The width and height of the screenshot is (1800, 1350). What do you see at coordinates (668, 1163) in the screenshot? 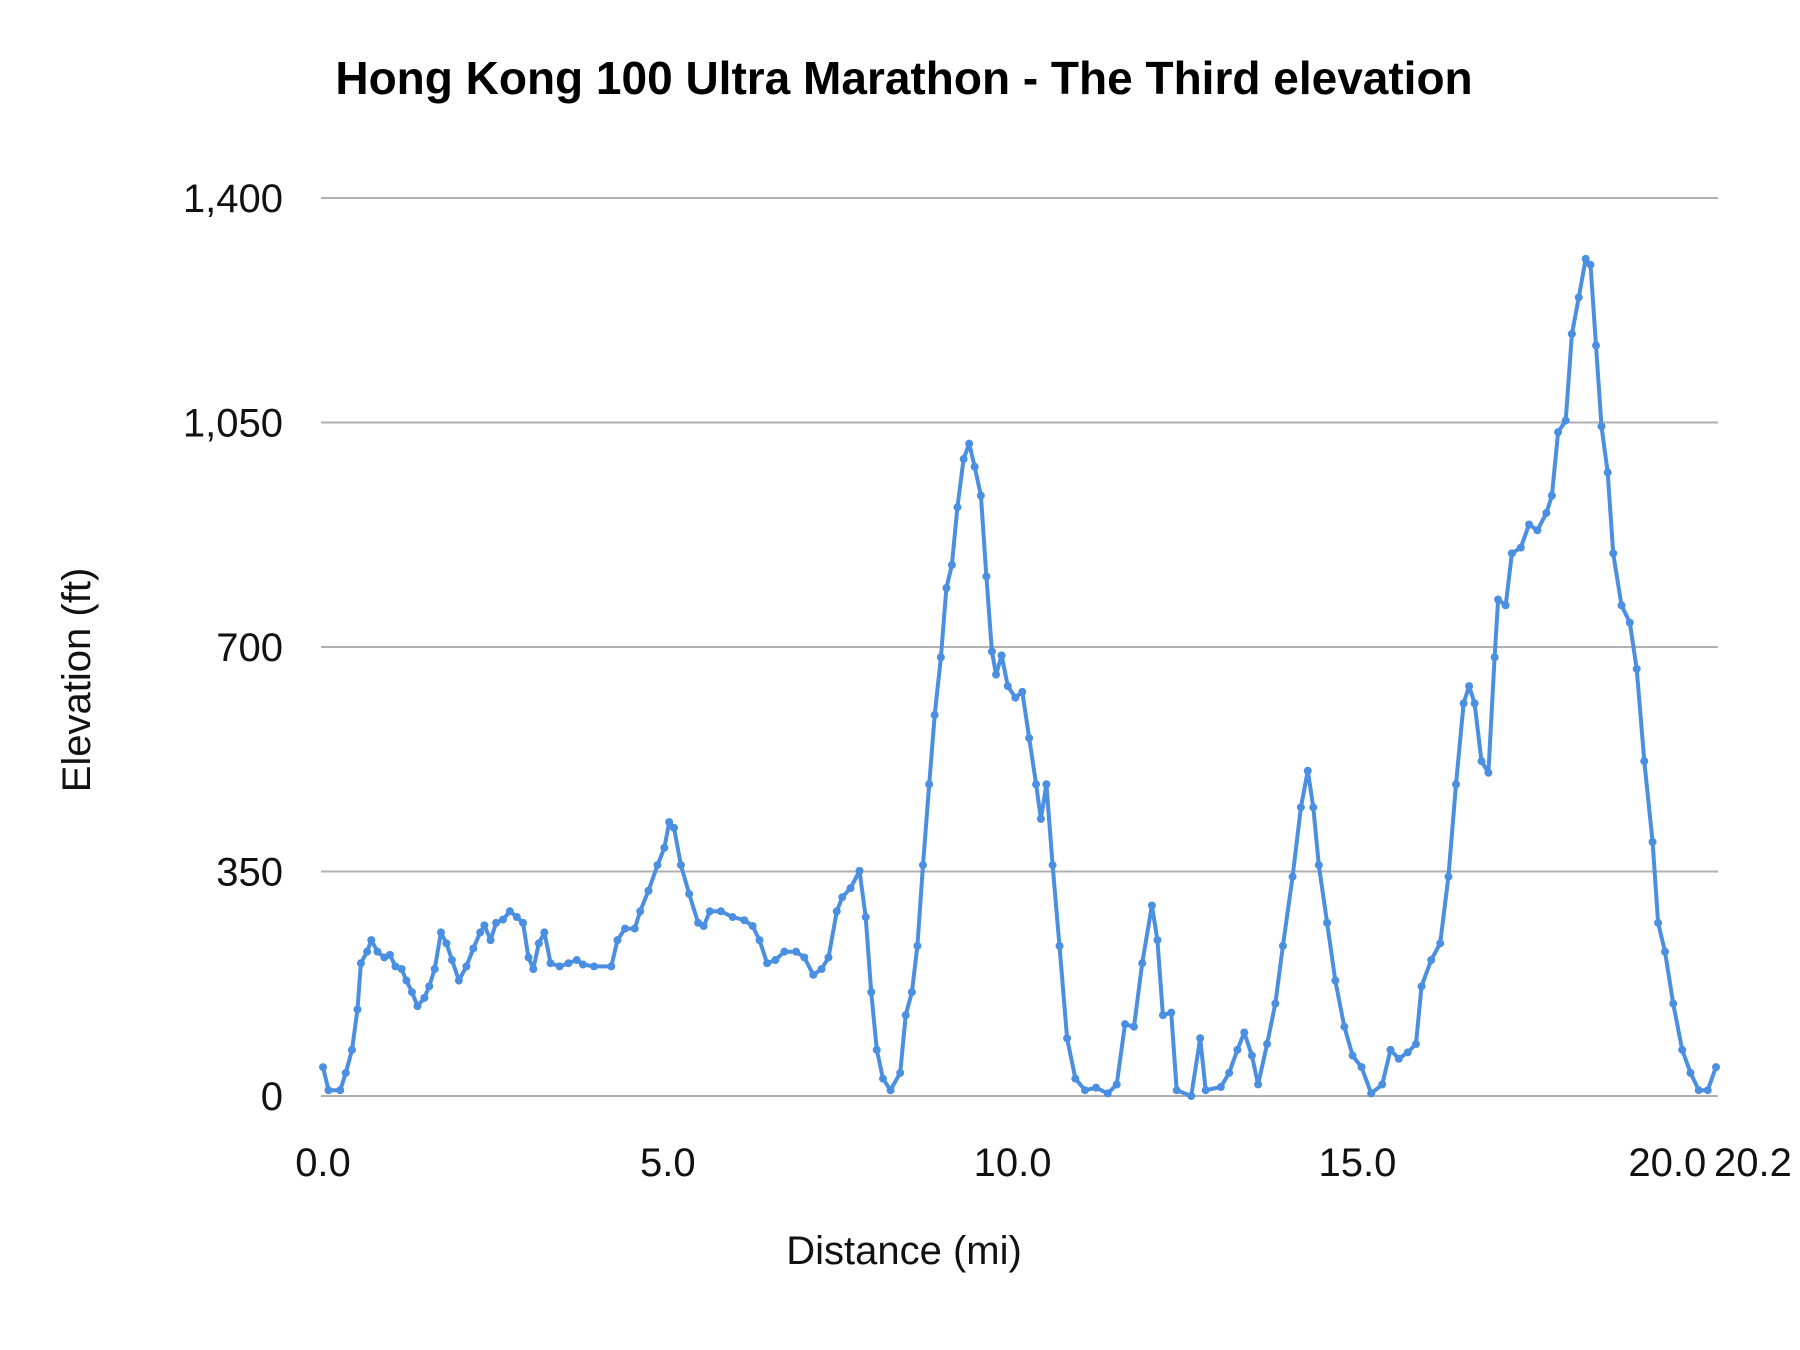
I see `x-tick-label: 5.0` at bounding box center [668, 1163].